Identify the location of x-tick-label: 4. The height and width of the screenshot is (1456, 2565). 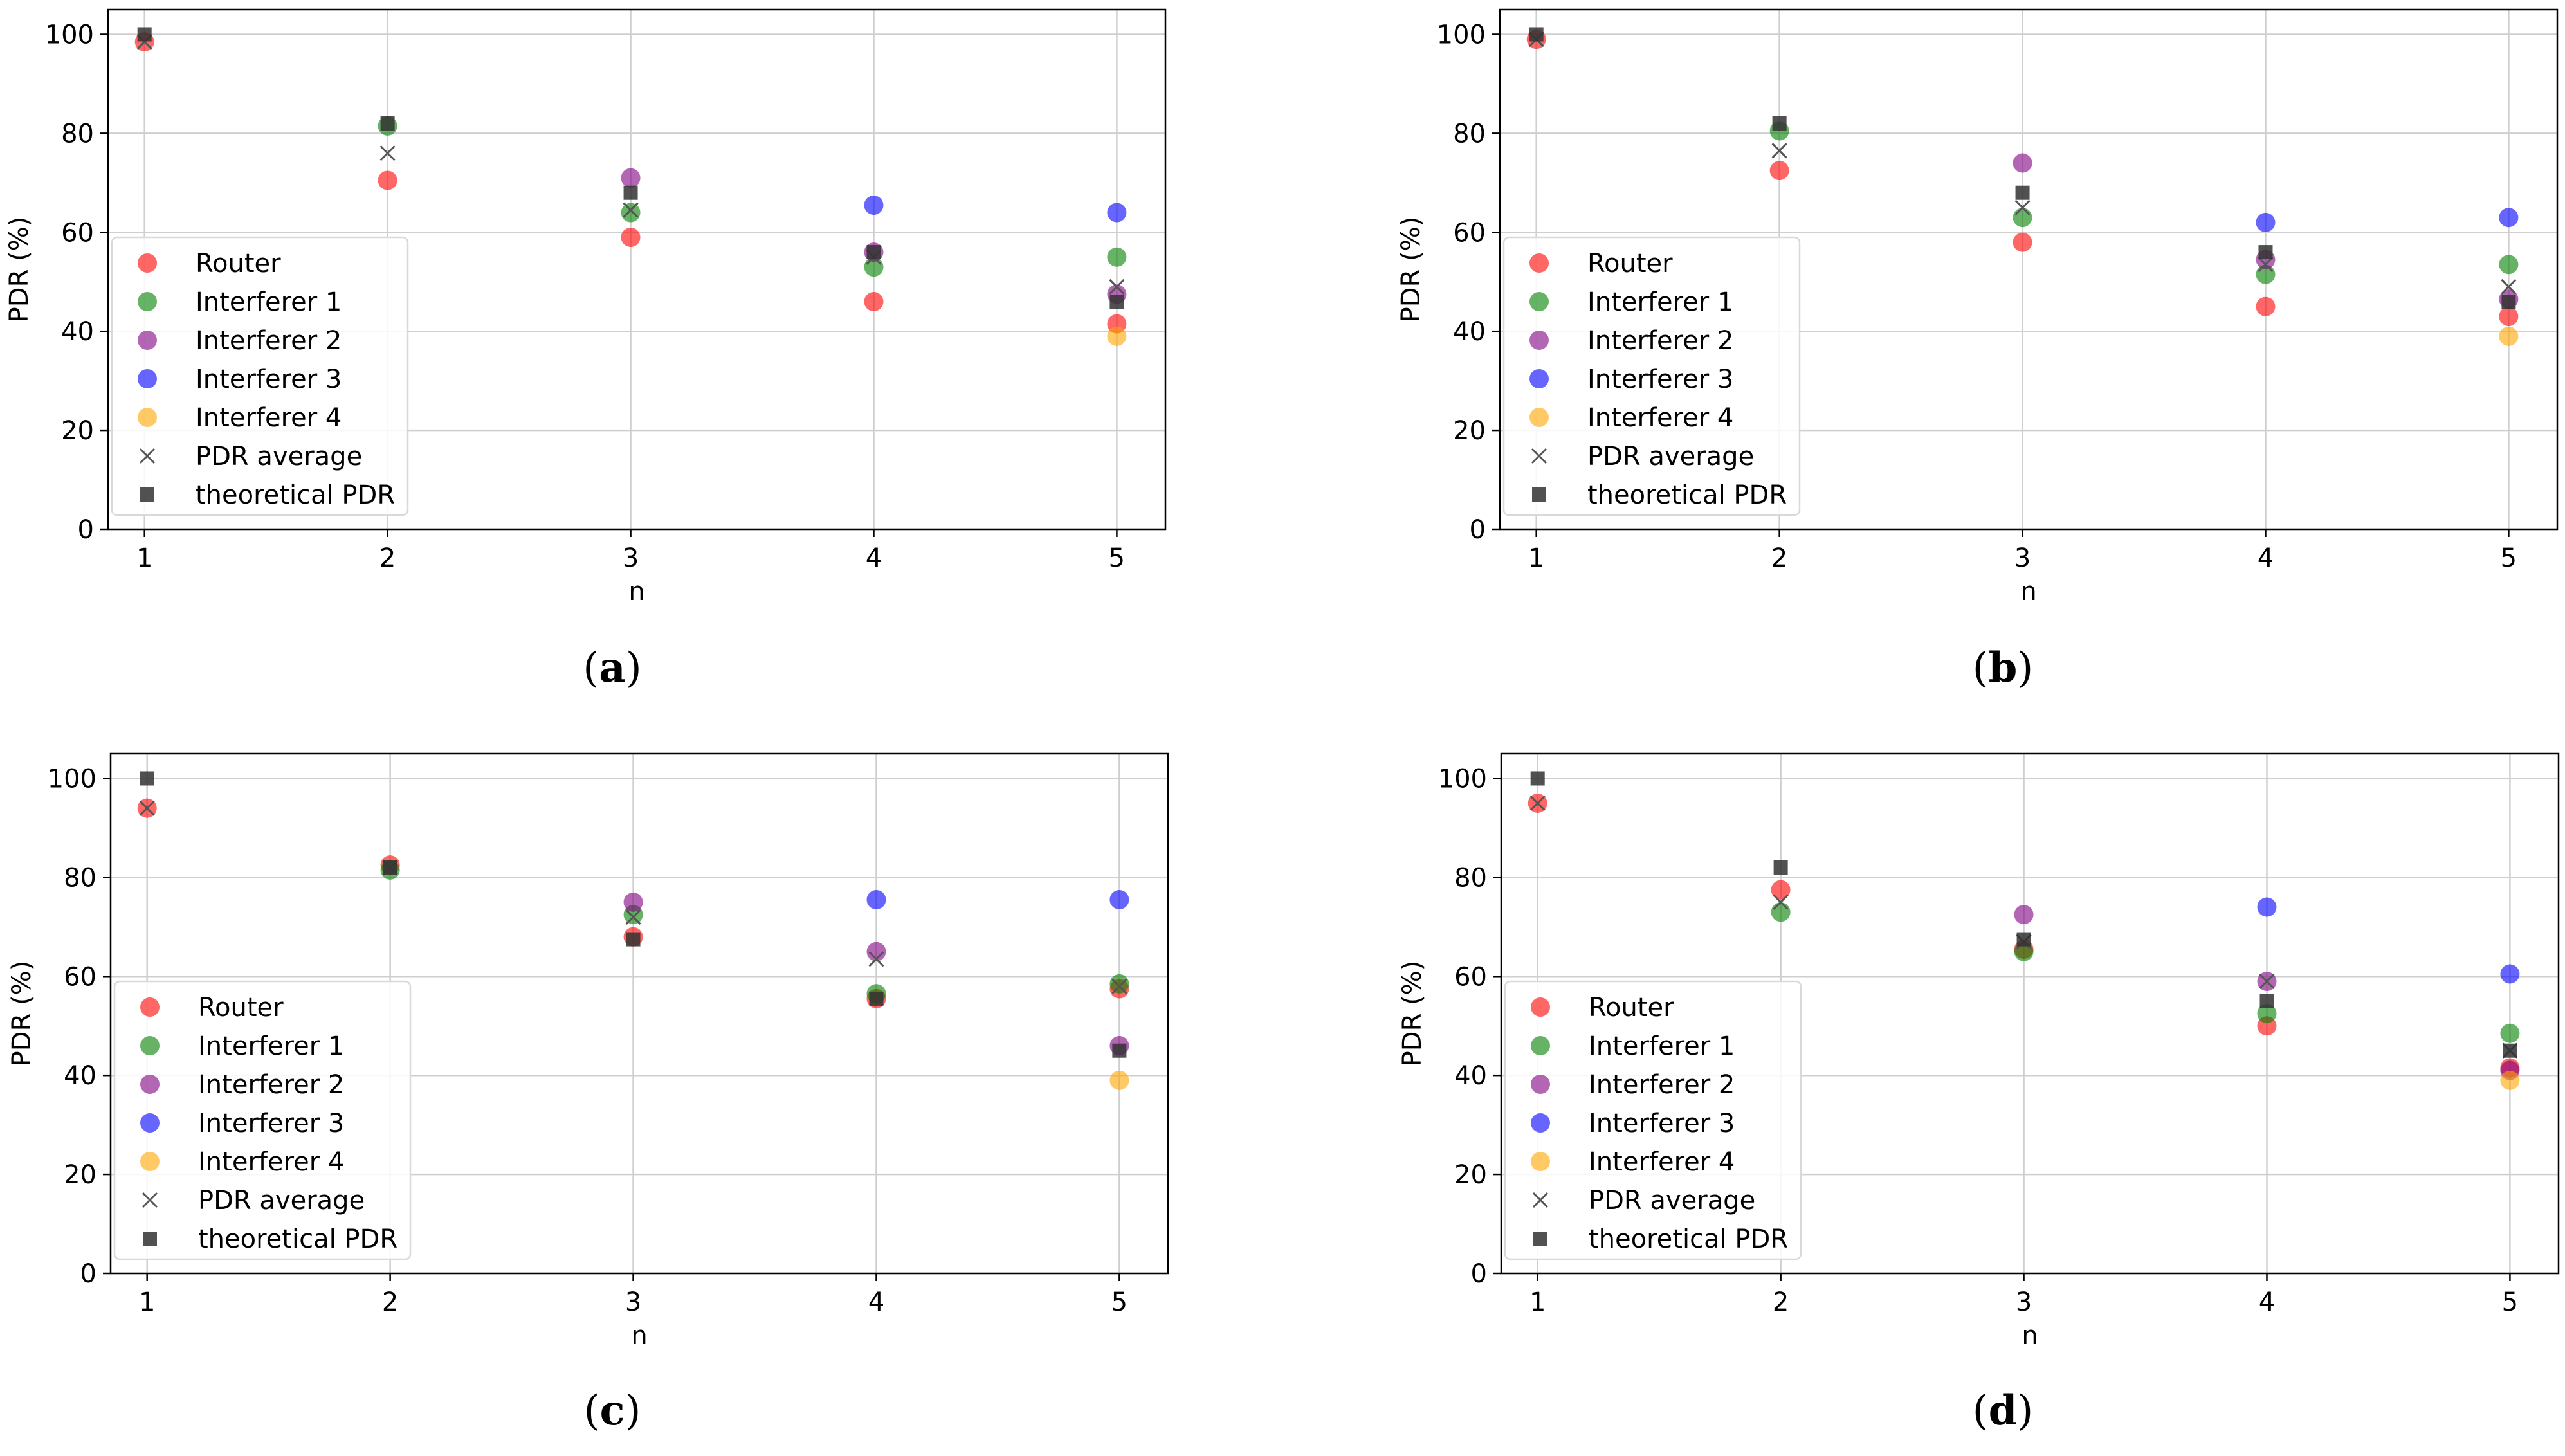
(2267, 1302).